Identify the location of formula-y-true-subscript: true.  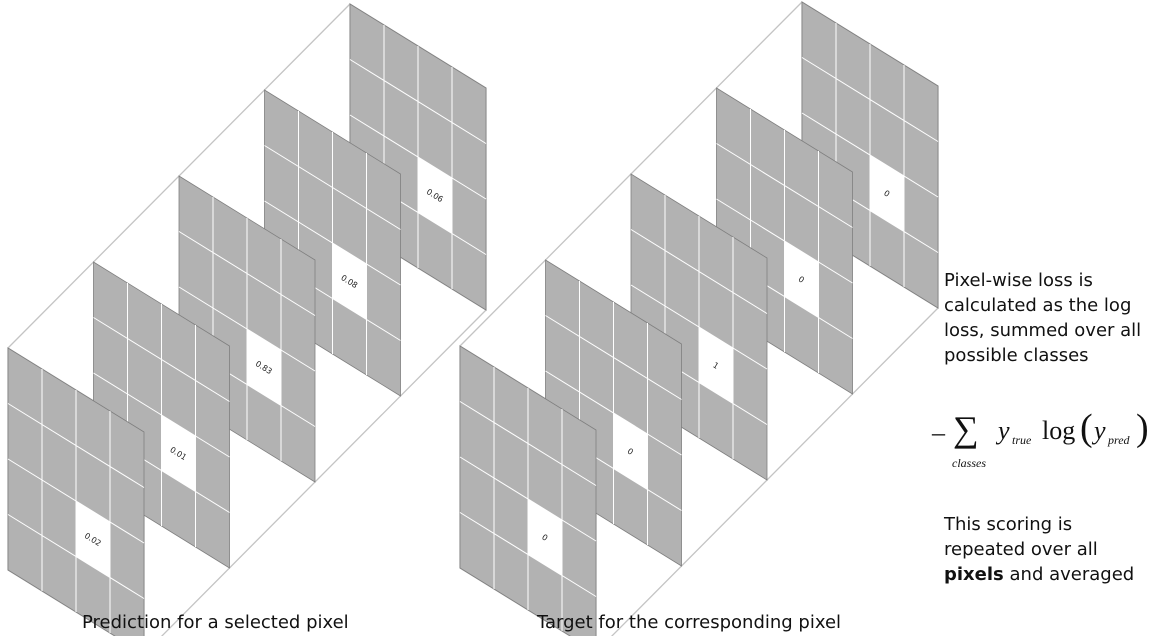
(1022, 440).